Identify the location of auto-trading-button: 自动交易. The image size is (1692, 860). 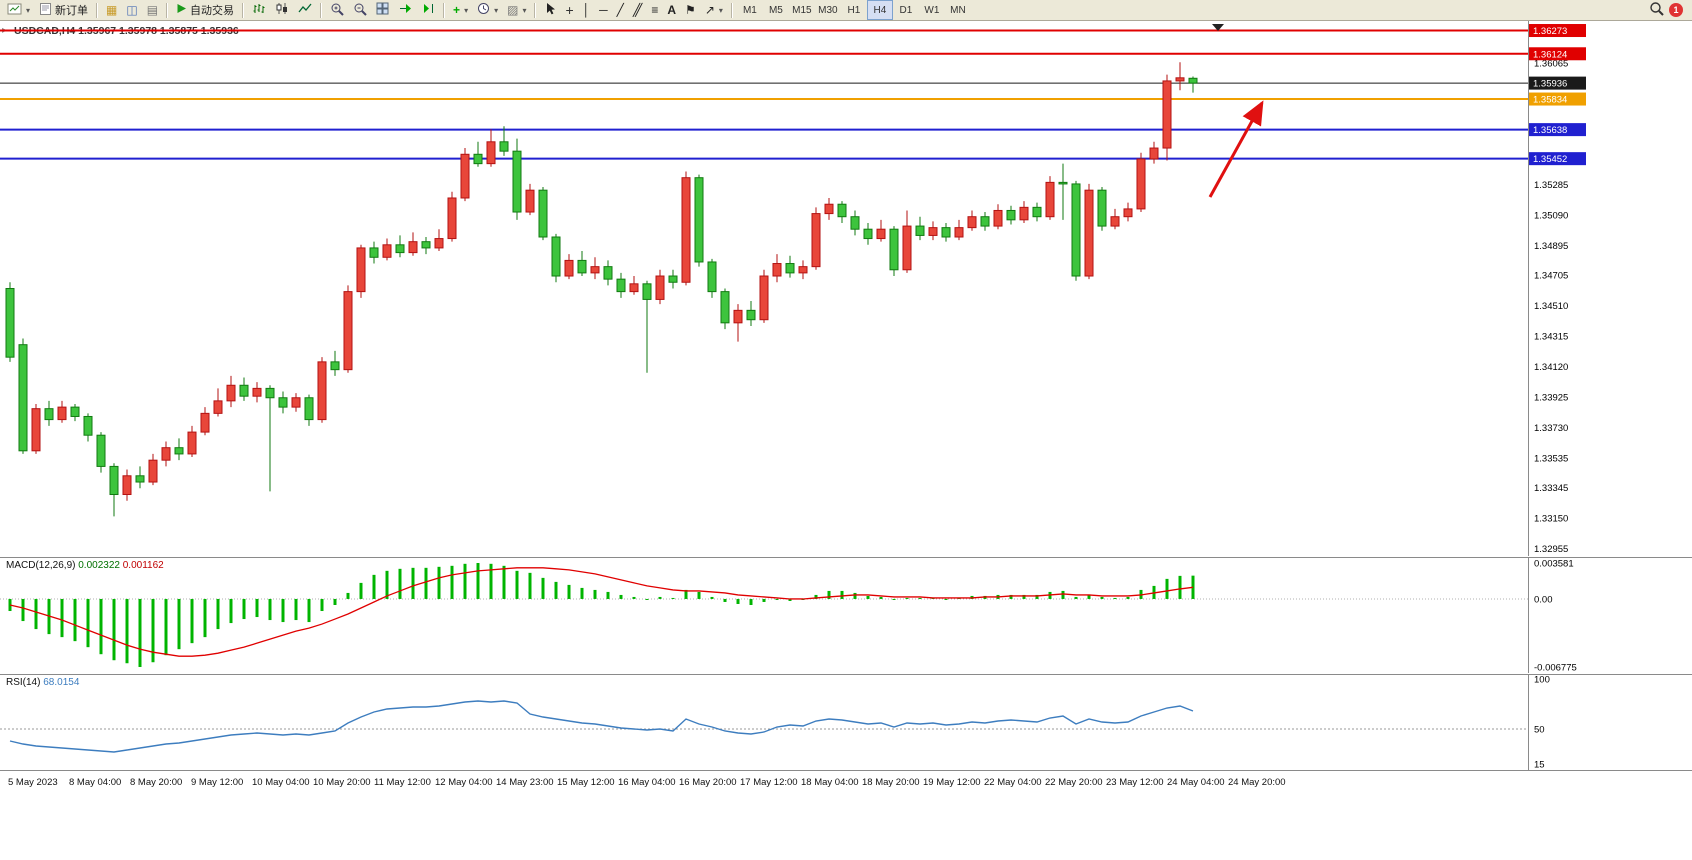
(205, 10).